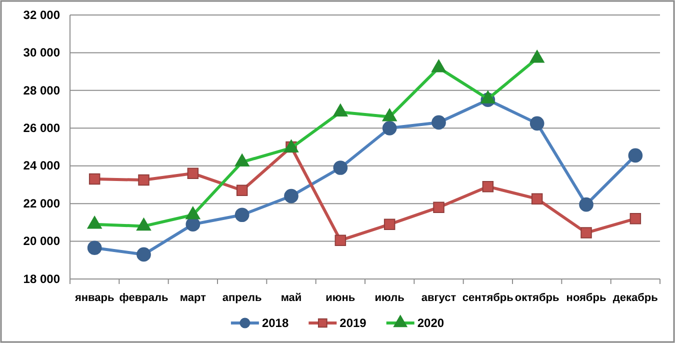 This screenshot has width=675, height=343. I want to click on y-tick-label: 18 000, so click(41, 279).